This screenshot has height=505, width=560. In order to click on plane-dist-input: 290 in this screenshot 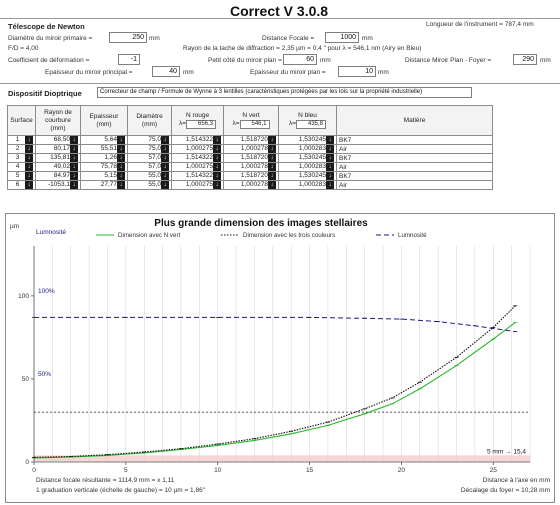, I will do `click(525, 59)`.